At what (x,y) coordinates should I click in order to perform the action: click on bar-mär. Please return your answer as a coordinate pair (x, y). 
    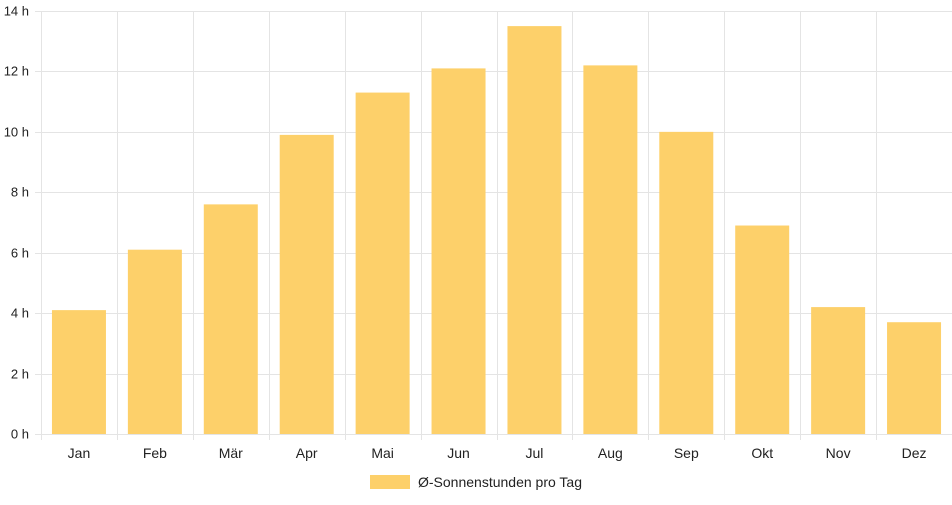
    Looking at the image, I should click on (230, 319).